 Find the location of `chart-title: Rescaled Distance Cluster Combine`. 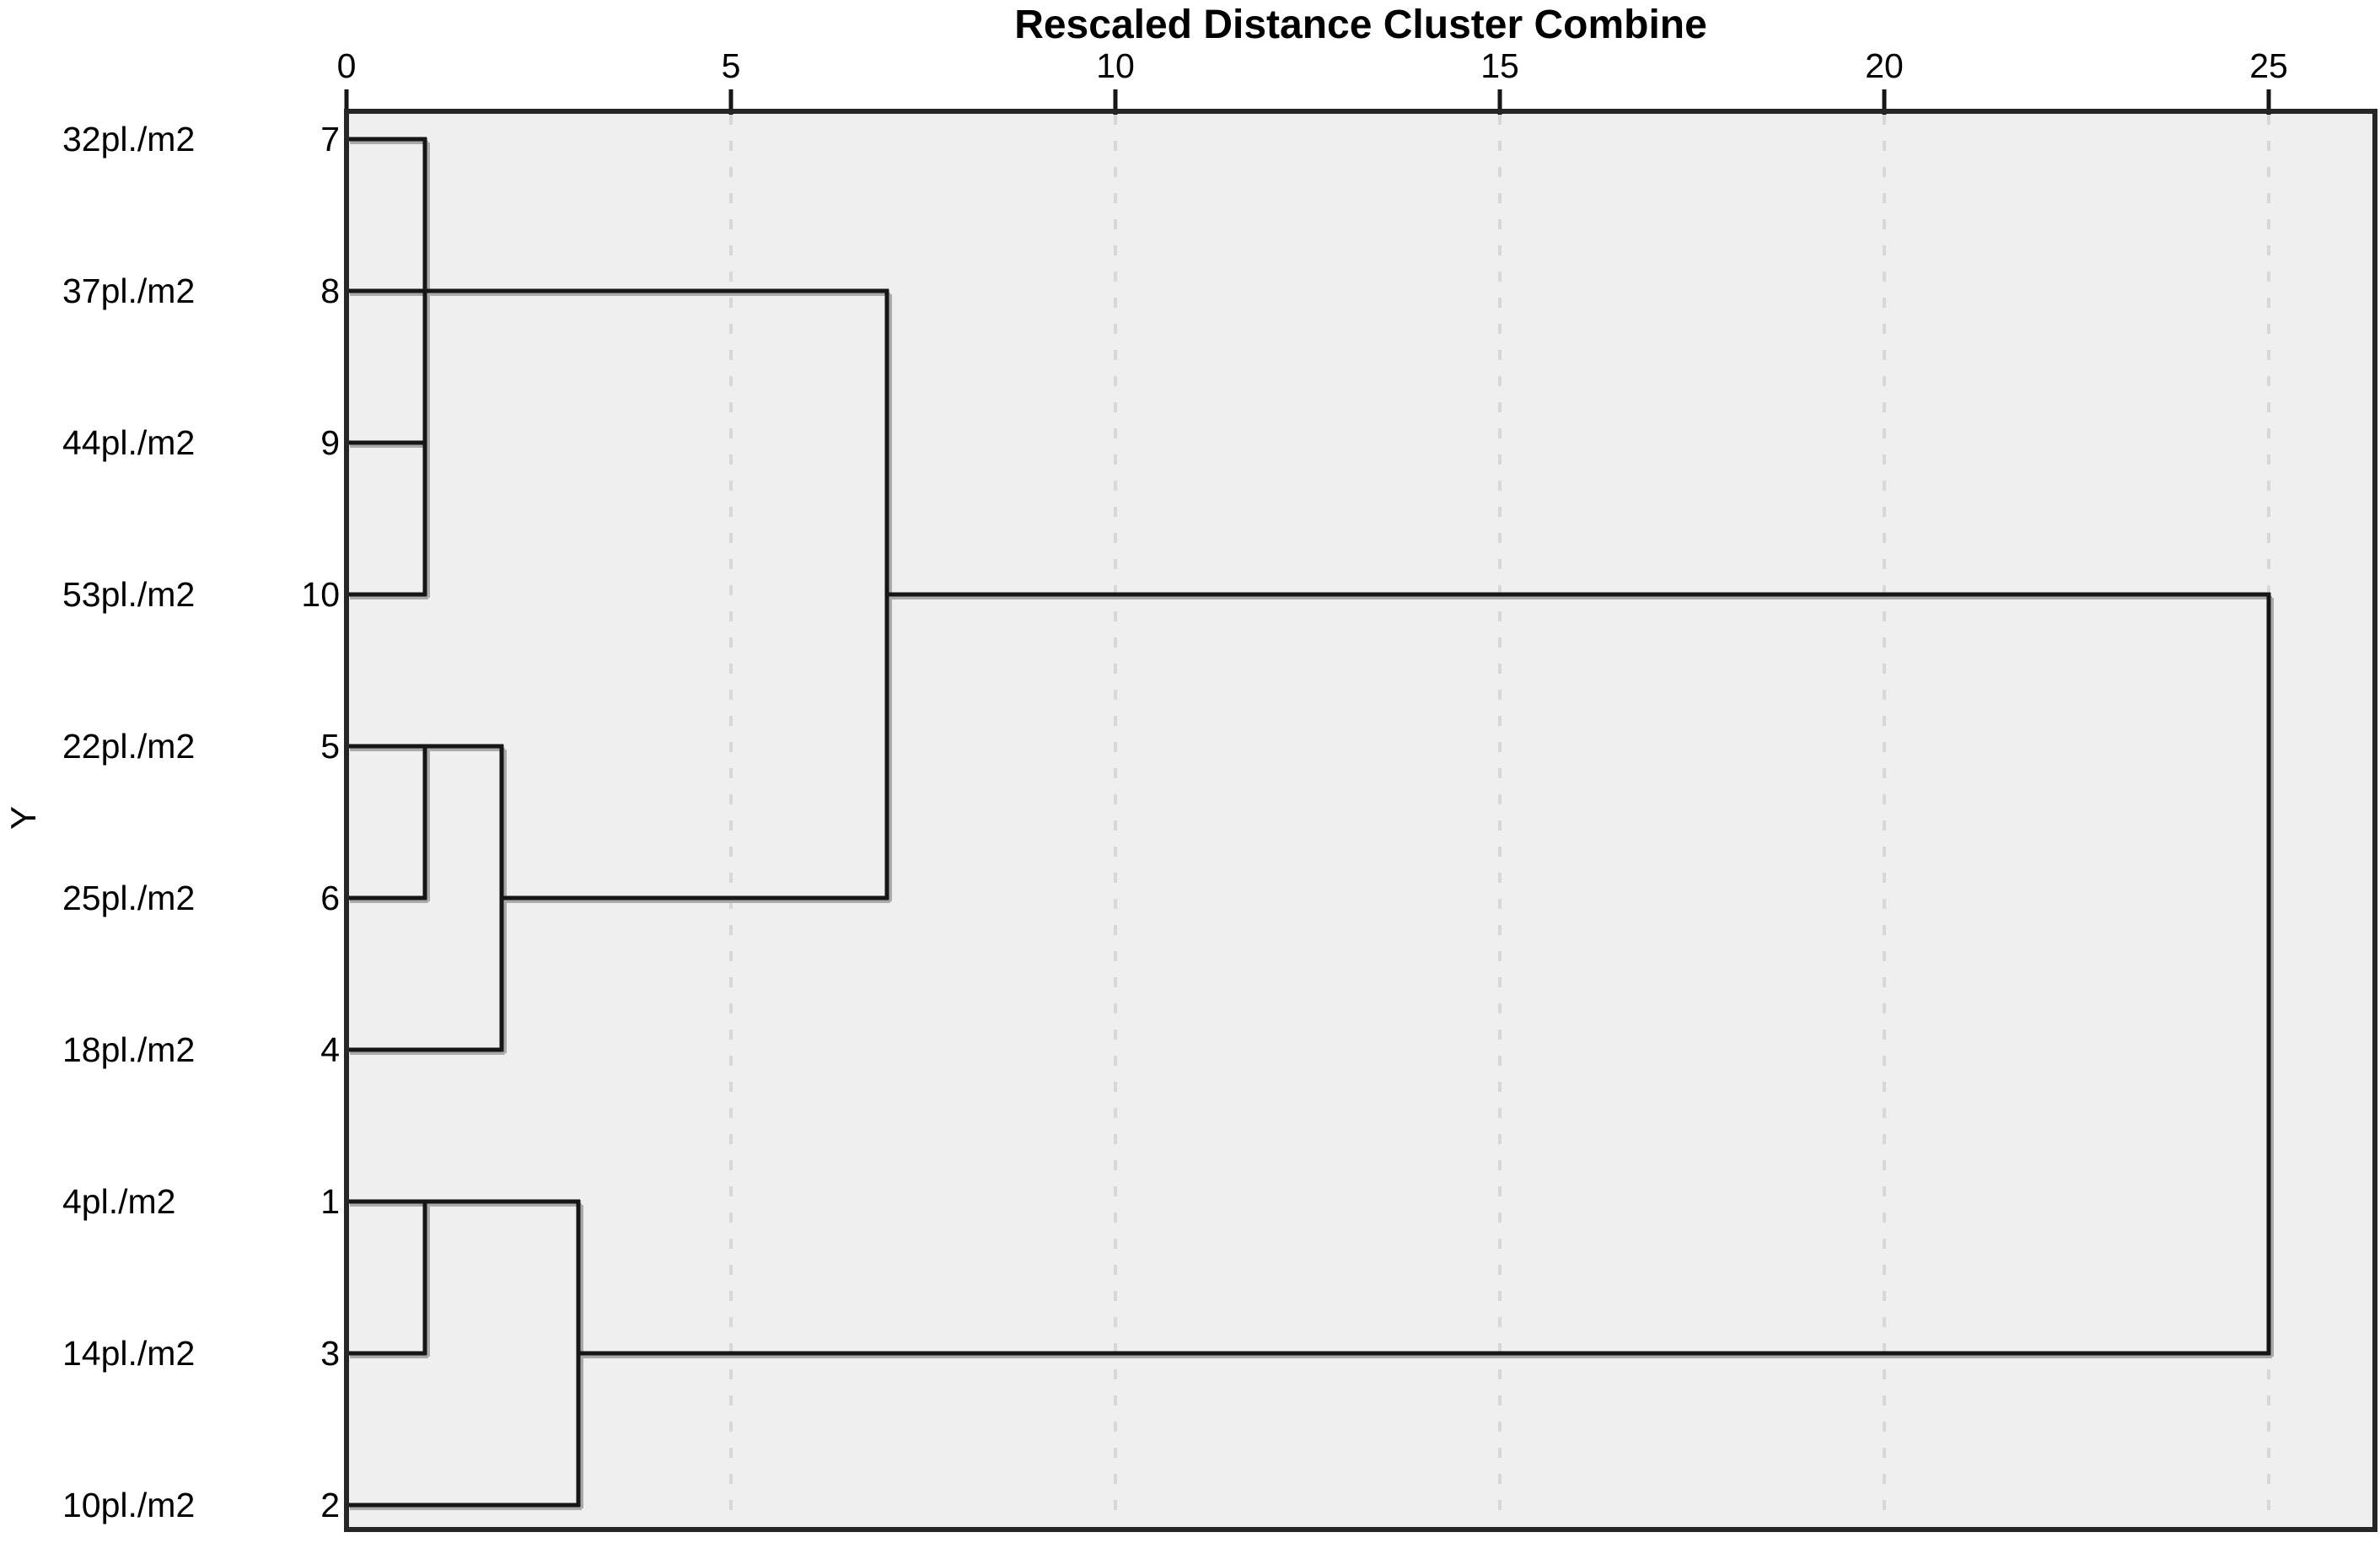

chart-title: Rescaled Distance Cluster Combine is located at coordinates (1360, 25).